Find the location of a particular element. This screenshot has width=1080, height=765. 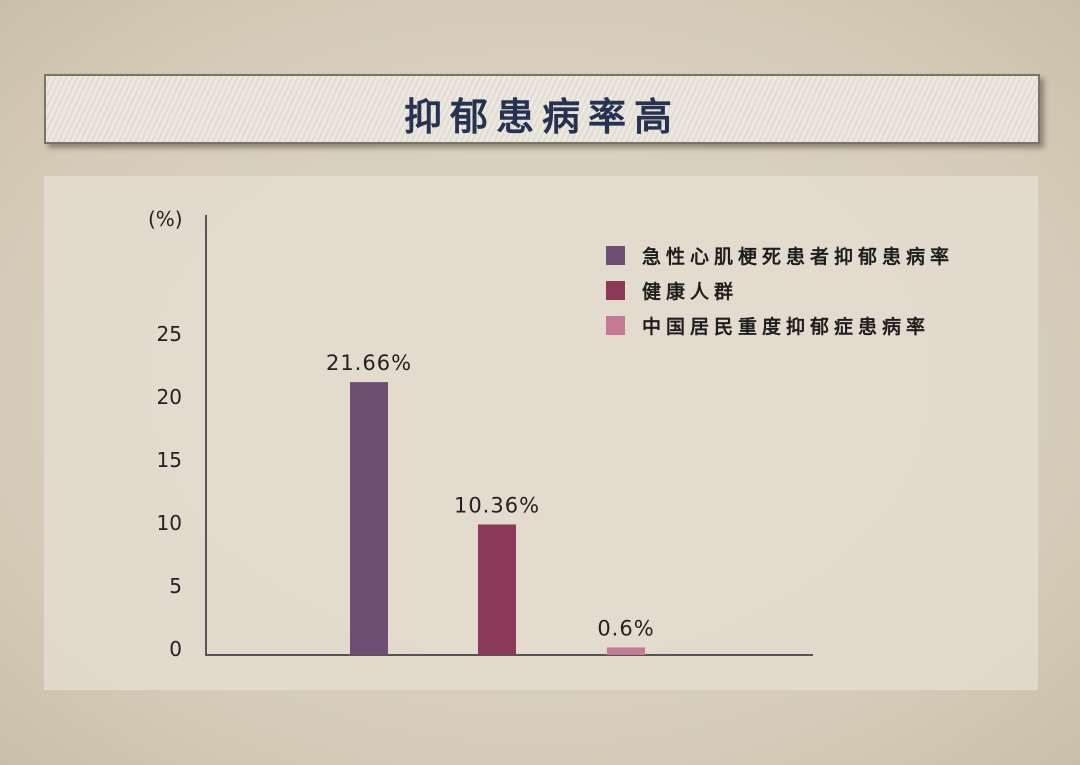

legend-item: 中国居民重度抑郁症患病率 is located at coordinates (780, 325).